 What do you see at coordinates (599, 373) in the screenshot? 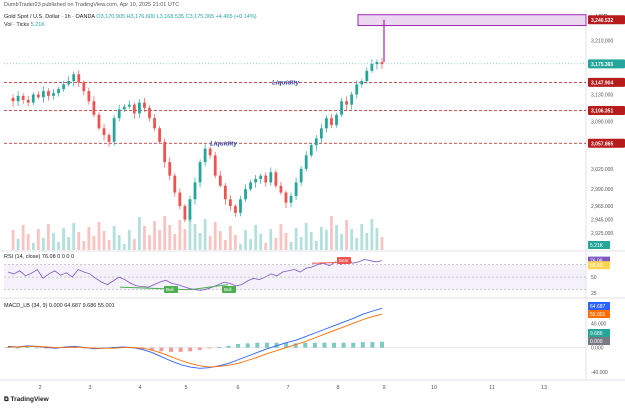
I see `macd-tick-label: -40.000` at bounding box center [599, 373].